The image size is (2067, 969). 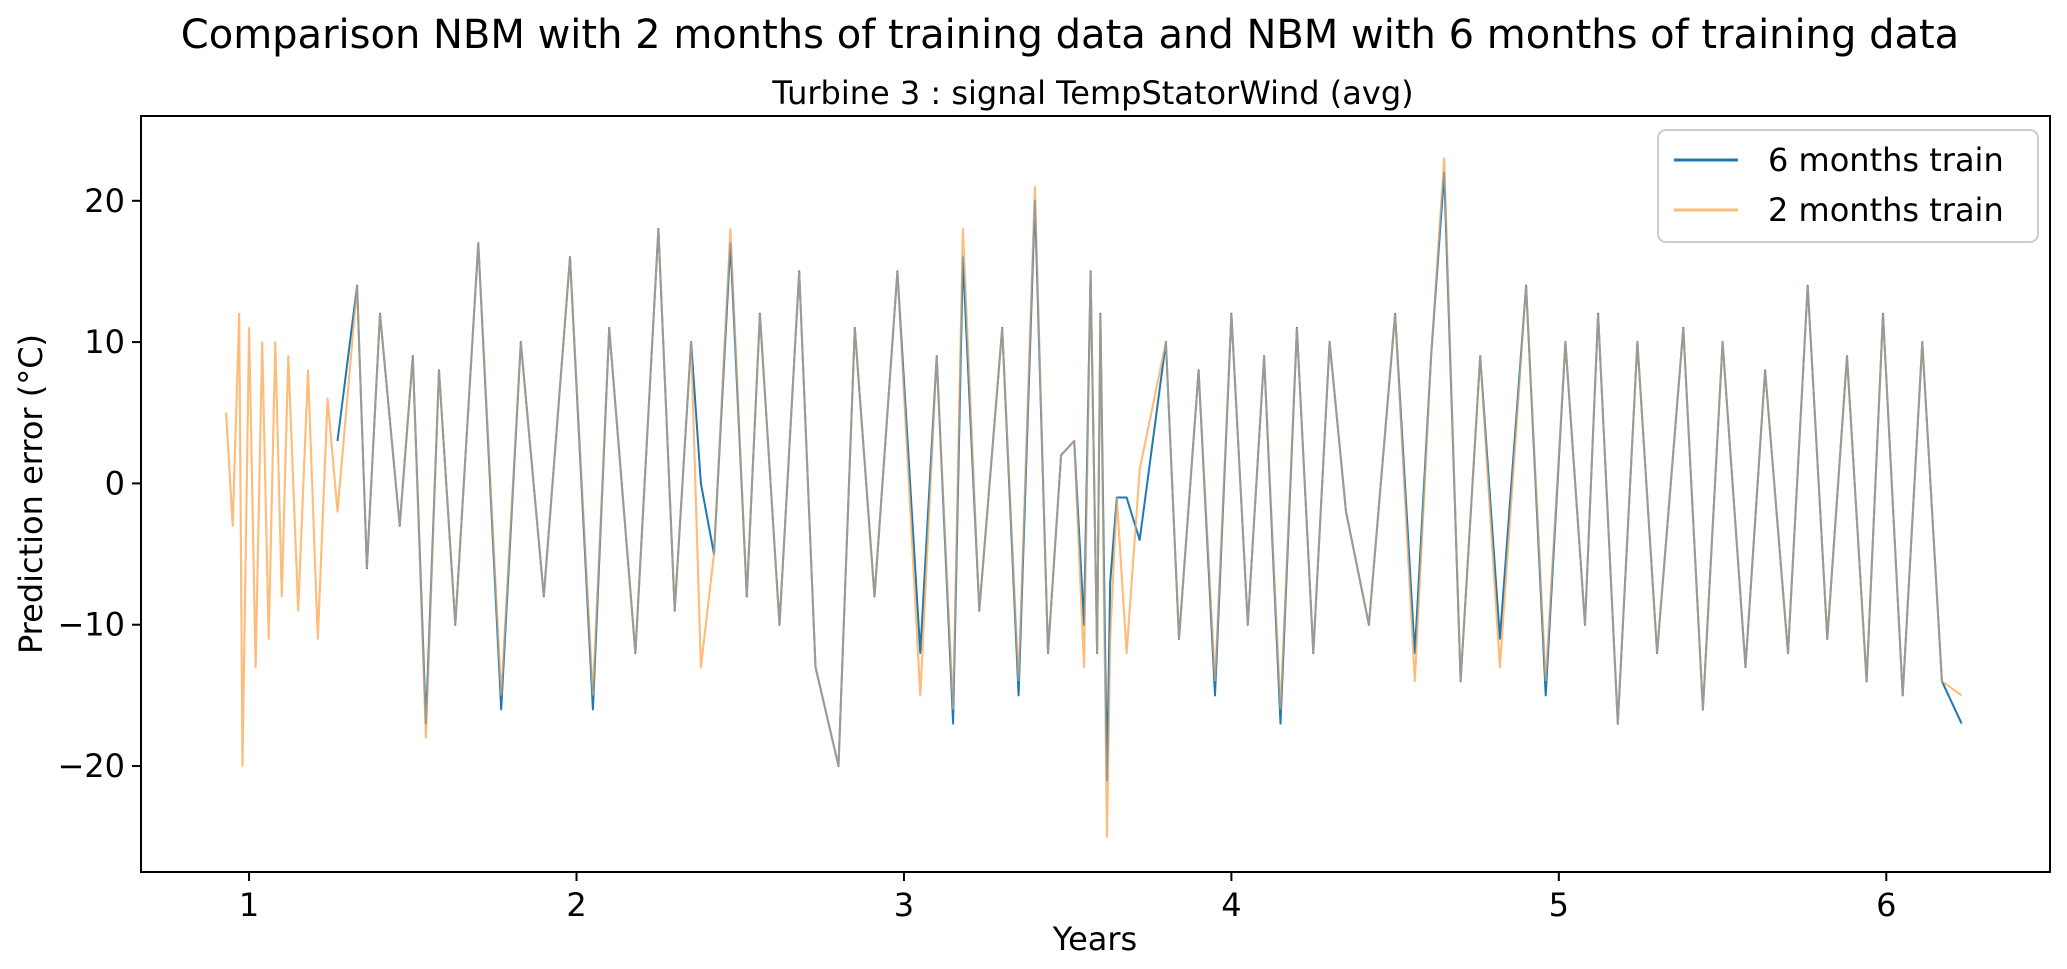 I want to click on x-tick-label: 3, so click(x=904, y=905).